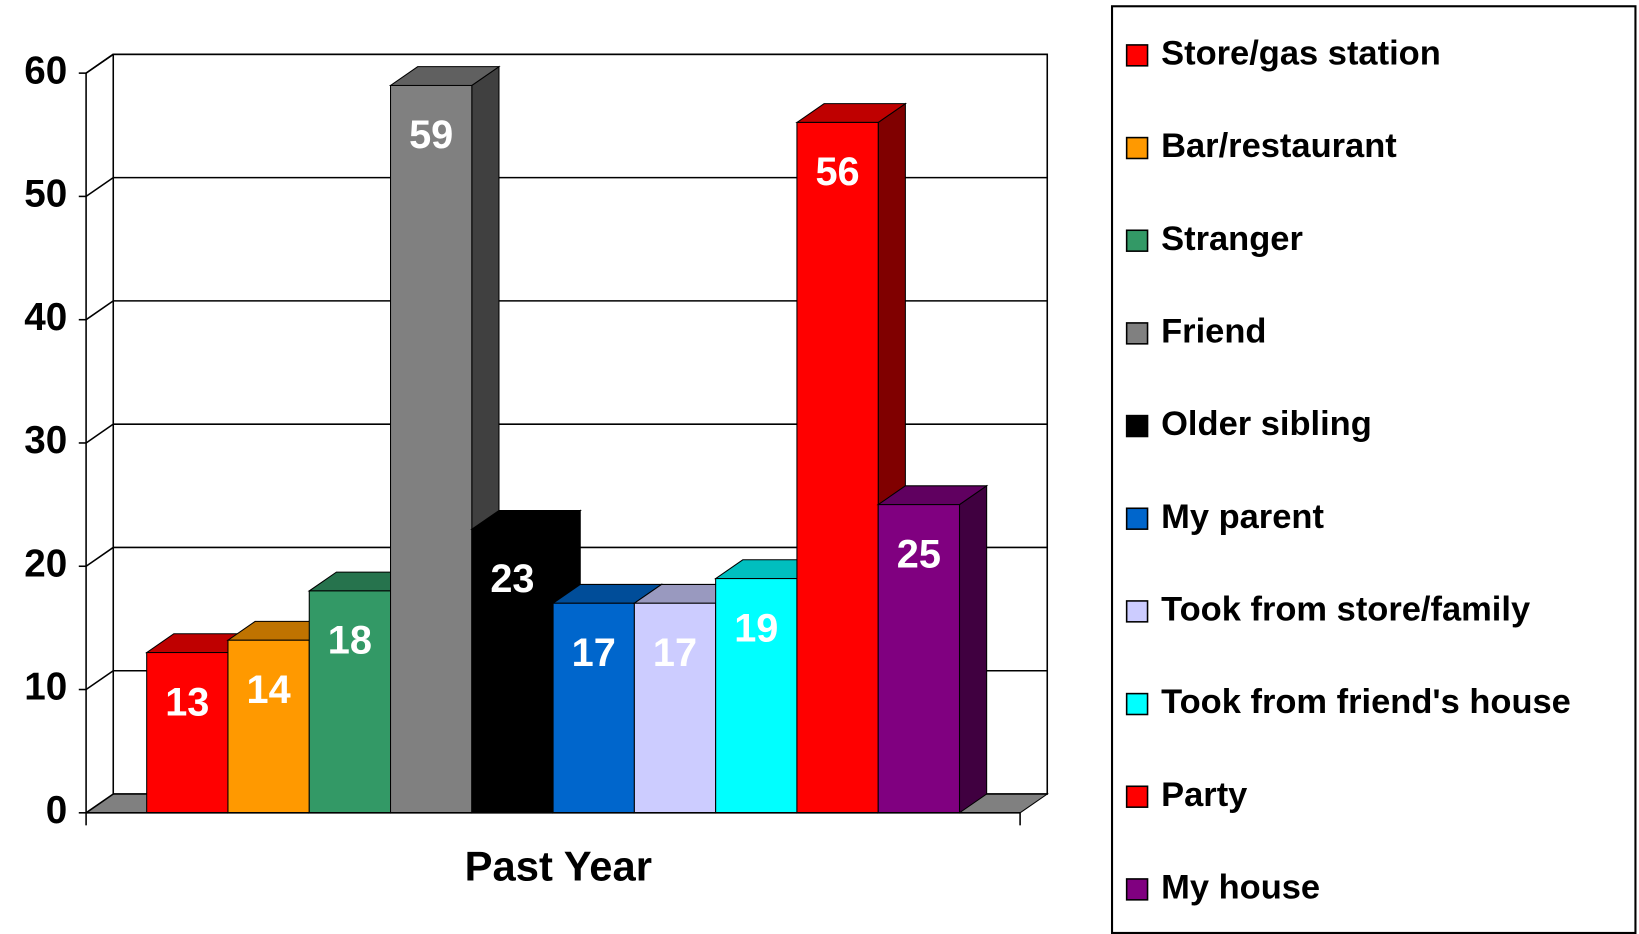 The height and width of the screenshot is (934, 1639). What do you see at coordinates (558, 865) in the screenshot?
I see `x-tick-label: Past Year` at bounding box center [558, 865].